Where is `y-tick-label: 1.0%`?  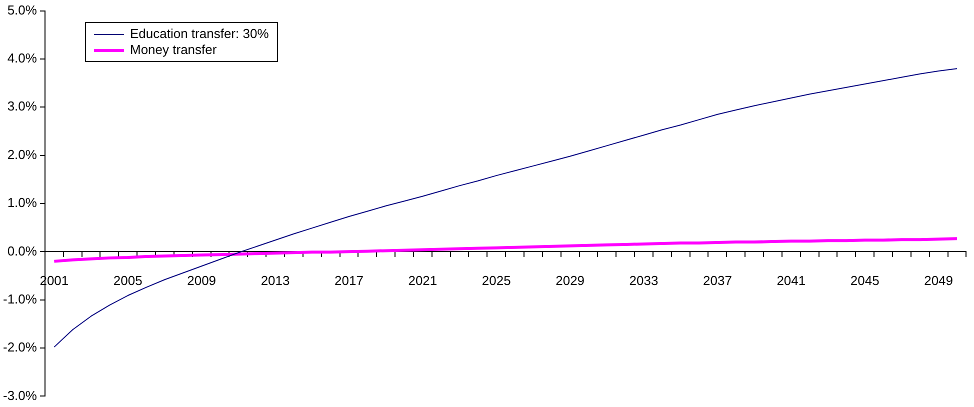 y-tick-label: 1.0% is located at coordinates (22, 202).